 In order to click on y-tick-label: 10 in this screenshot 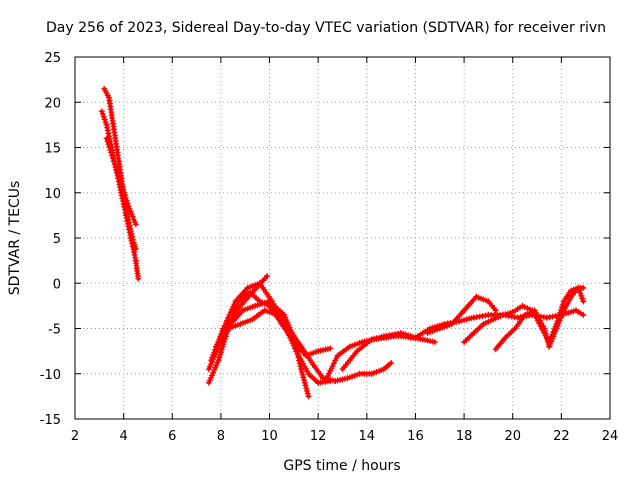, I will do `click(52, 194)`.